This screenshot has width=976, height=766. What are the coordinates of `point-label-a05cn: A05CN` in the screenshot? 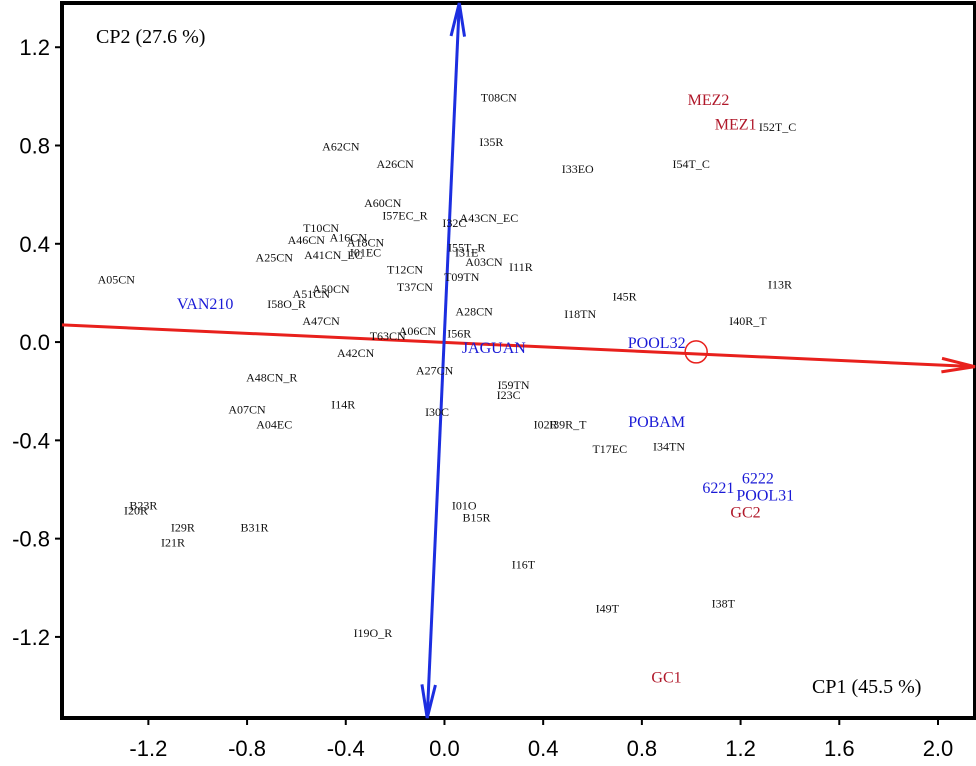 It's located at (117, 279).